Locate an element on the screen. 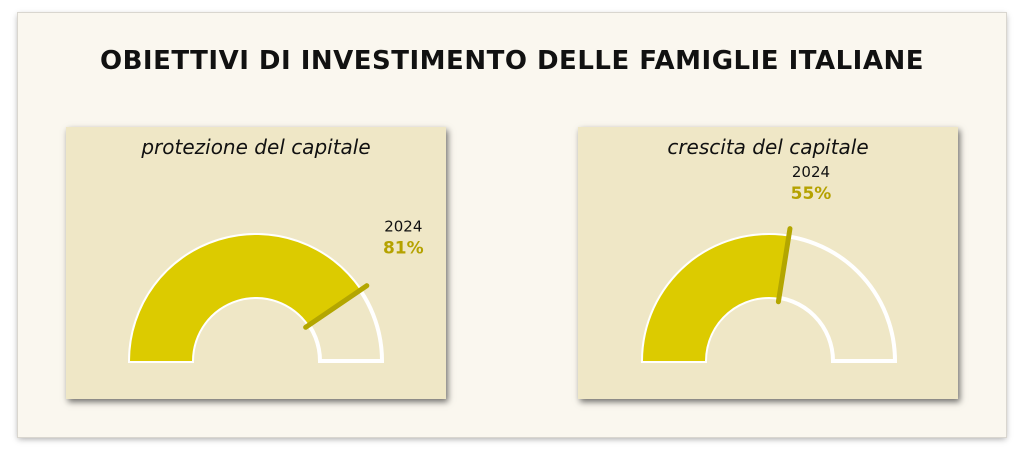 This screenshot has height=451, width=1024. gauge-title: protezione del capitale is located at coordinates (255, 147).